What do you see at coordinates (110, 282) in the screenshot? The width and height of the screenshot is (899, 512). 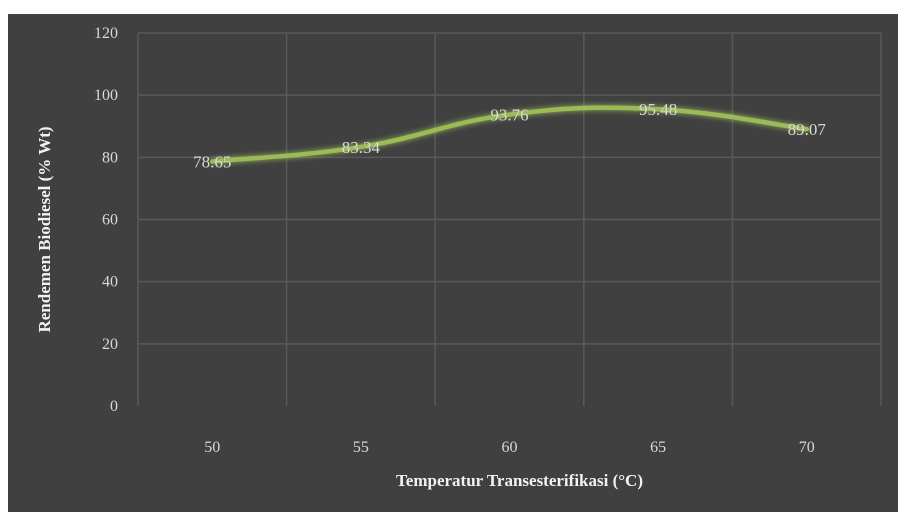 I see `y-tick-label: 40` at bounding box center [110, 282].